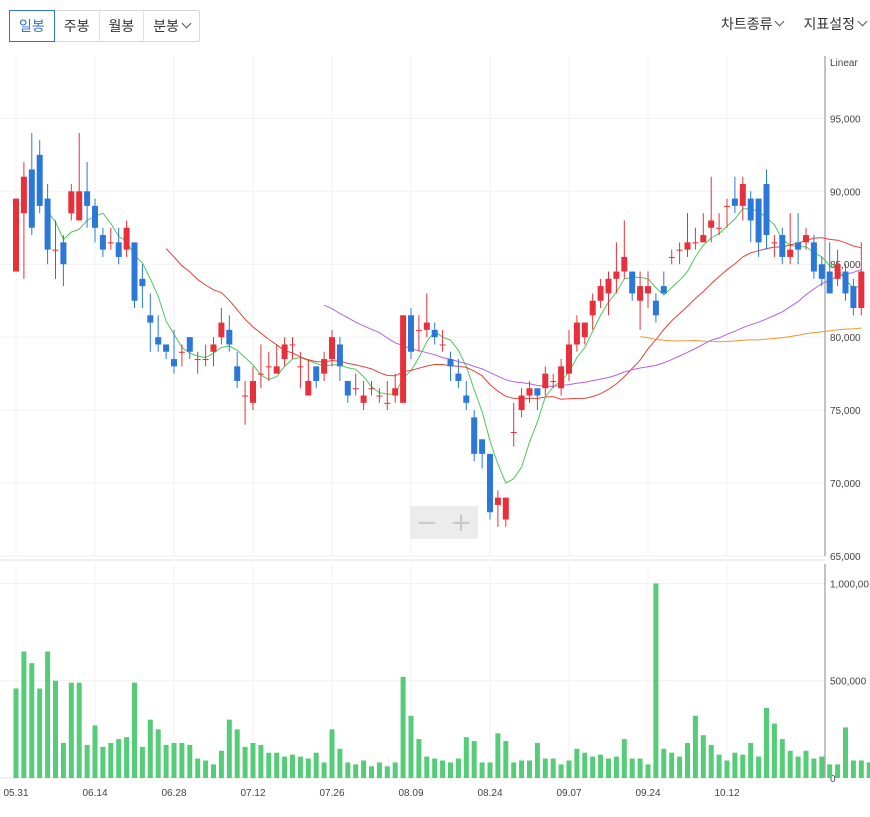  I want to click on x-tick-label: 06.14, so click(94, 793).